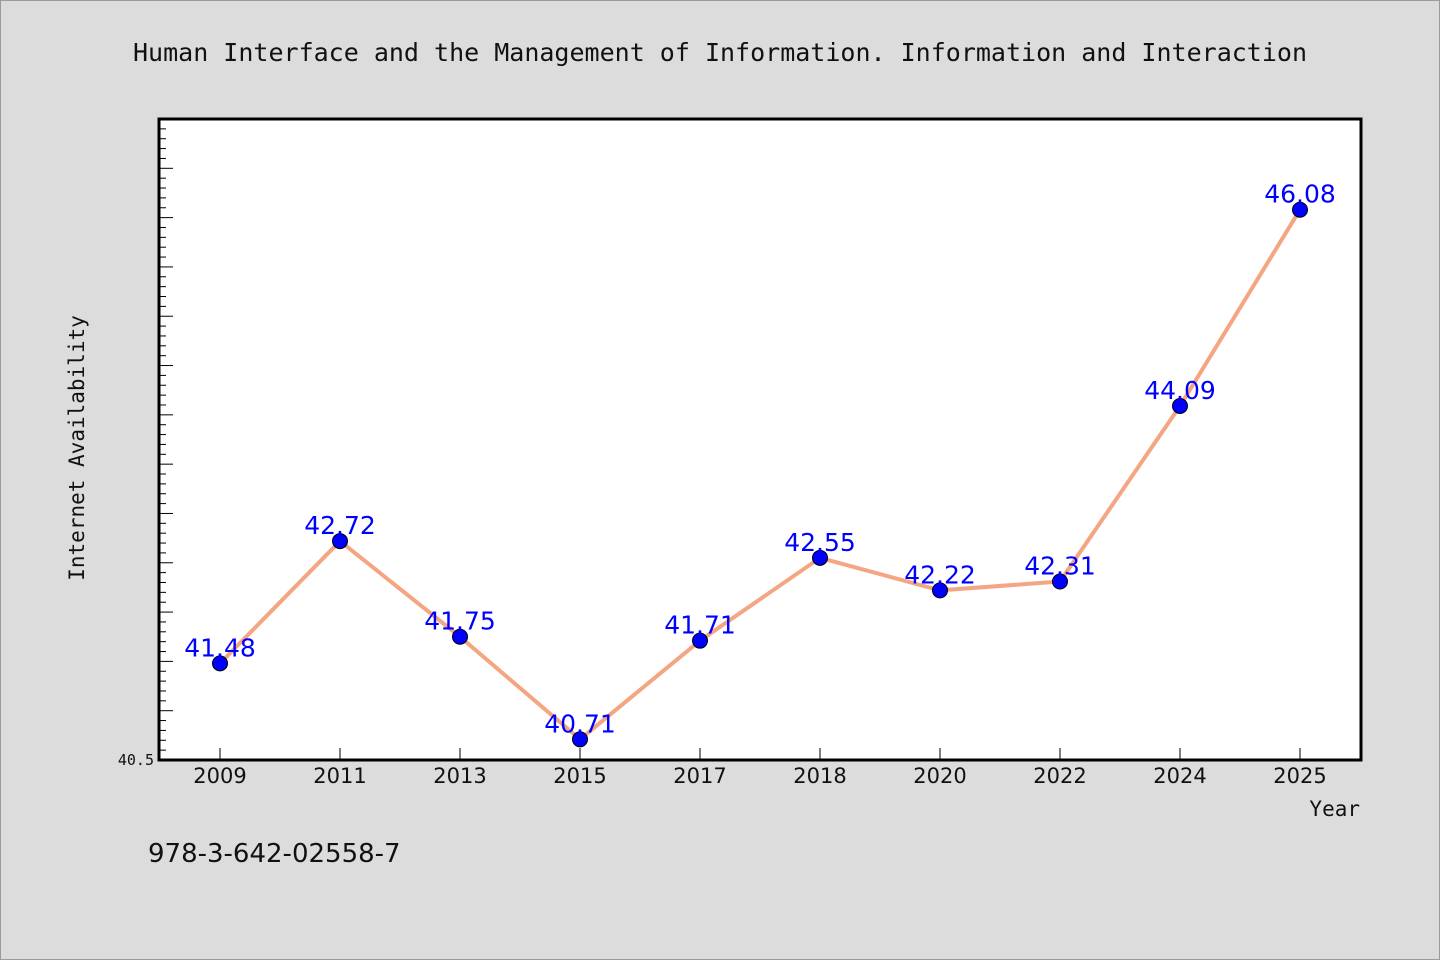  Describe the element at coordinates (1300, 194) in the screenshot. I see `data-label: 46.08` at that location.